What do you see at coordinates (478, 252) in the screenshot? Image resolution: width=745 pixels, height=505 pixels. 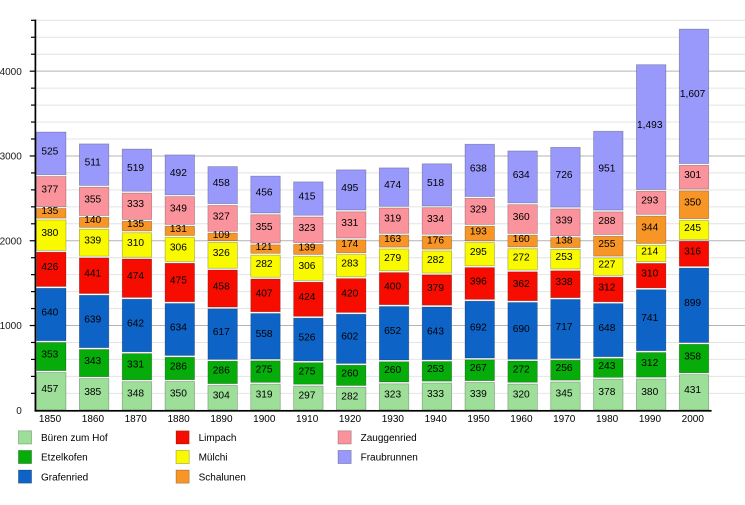 I see `svg-text: 295` at bounding box center [478, 252].